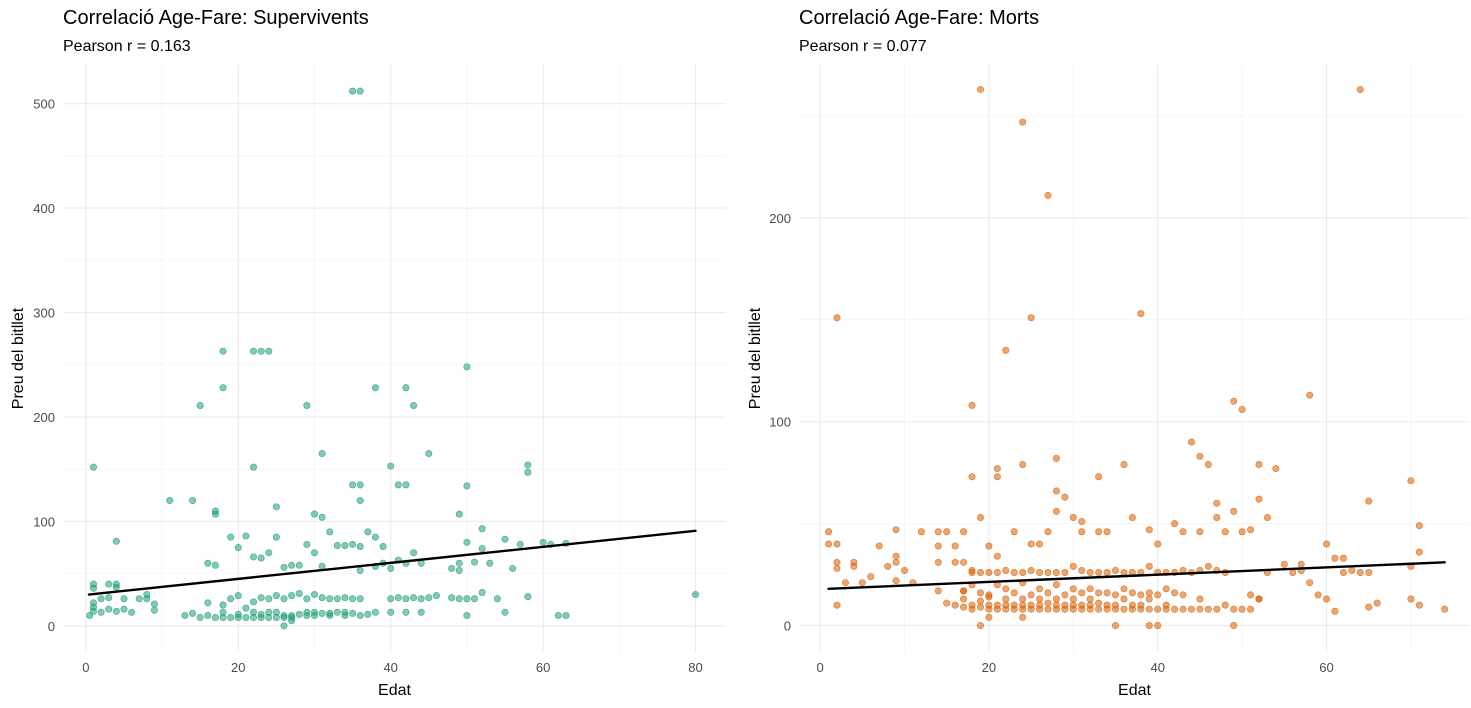 This screenshot has height=708, width=1471. What do you see at coordinates (1134, 690) in the screenshot?
I see `x-axis-title: Edat` at bounding box center [1134, 690].